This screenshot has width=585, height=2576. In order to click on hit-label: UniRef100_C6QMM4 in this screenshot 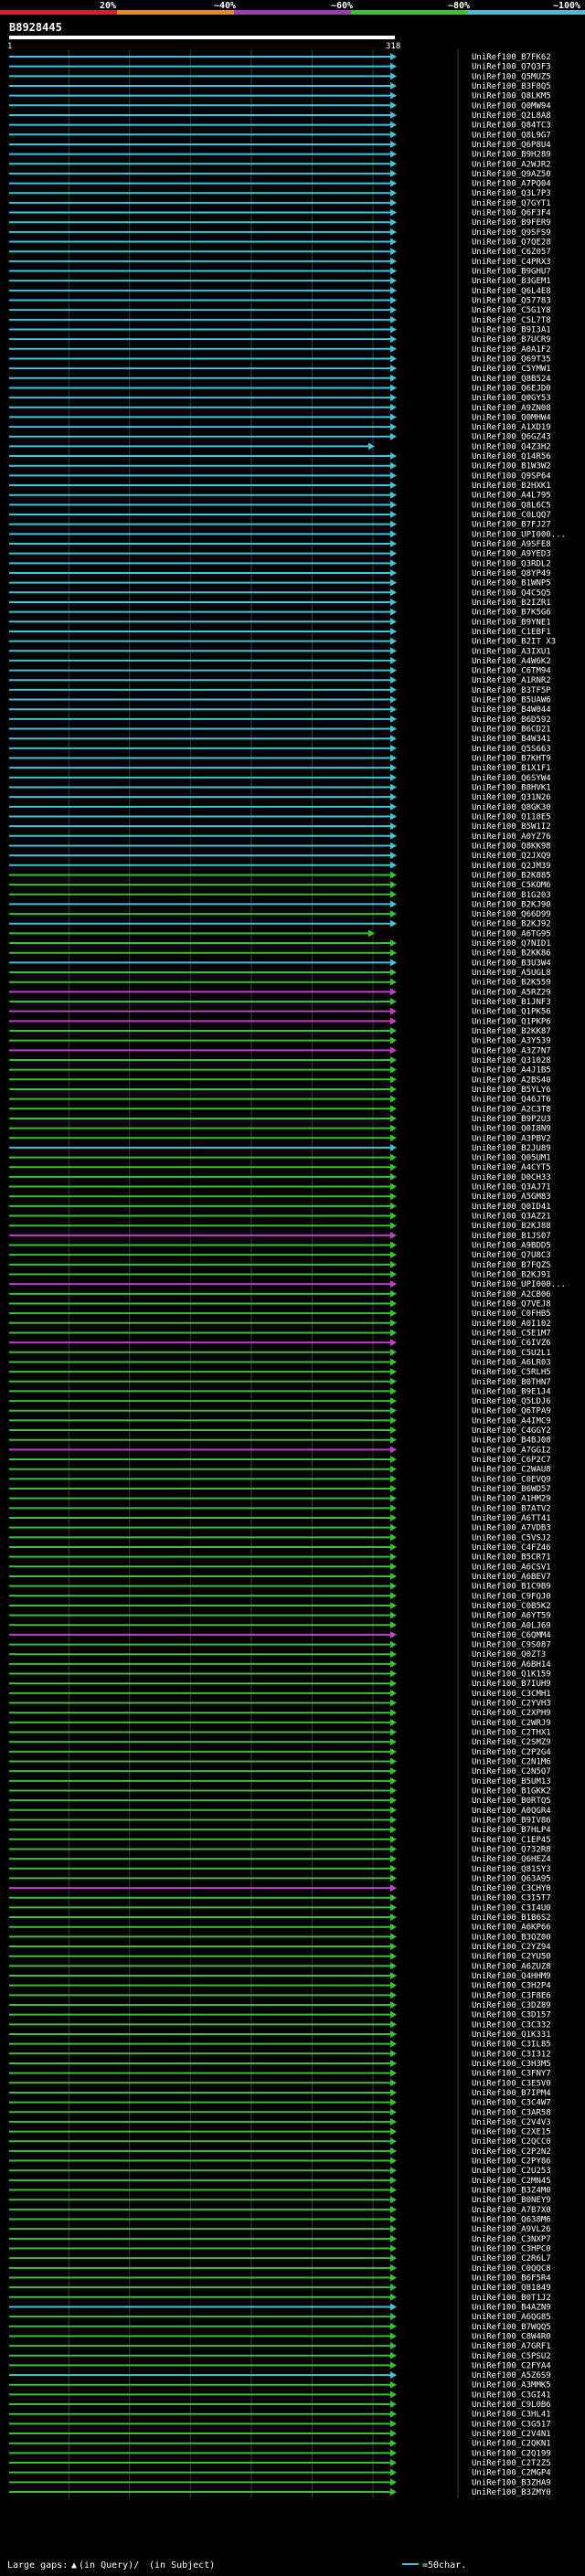, I will do `click(512, 1635)`.